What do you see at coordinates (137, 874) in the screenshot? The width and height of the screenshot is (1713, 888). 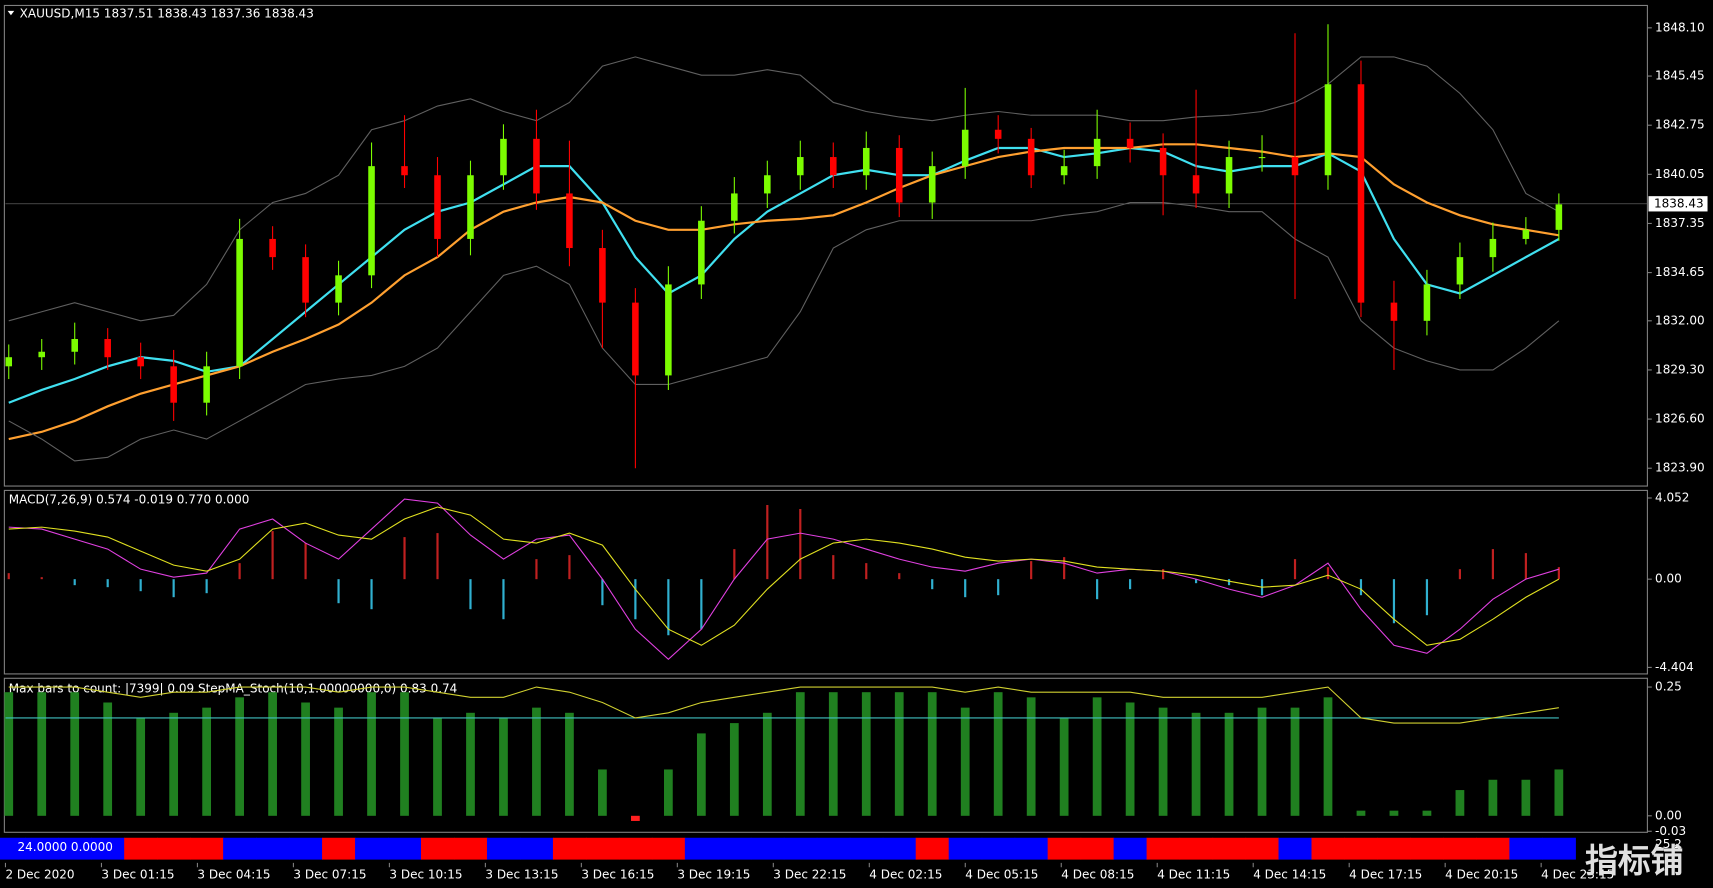 I see `x-tick-label: 3 Dec 01:15` at bounding box center [137, 874].